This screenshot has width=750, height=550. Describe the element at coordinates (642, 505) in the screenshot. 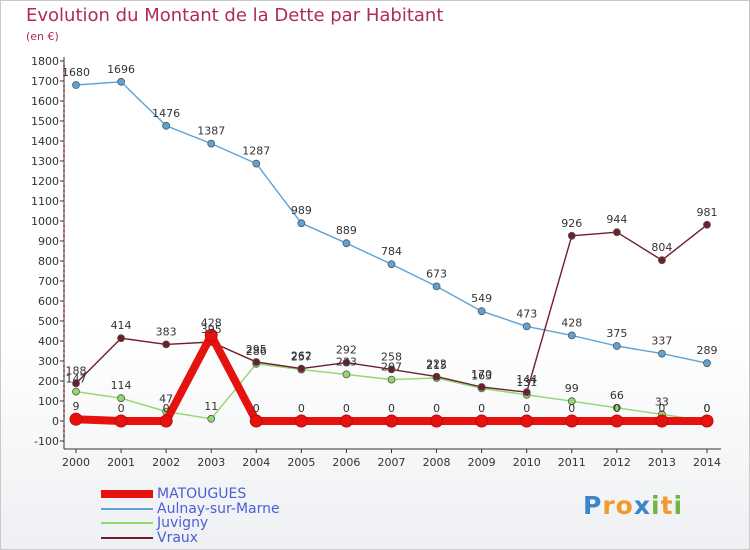

I see `logo-letter: x` at that location.